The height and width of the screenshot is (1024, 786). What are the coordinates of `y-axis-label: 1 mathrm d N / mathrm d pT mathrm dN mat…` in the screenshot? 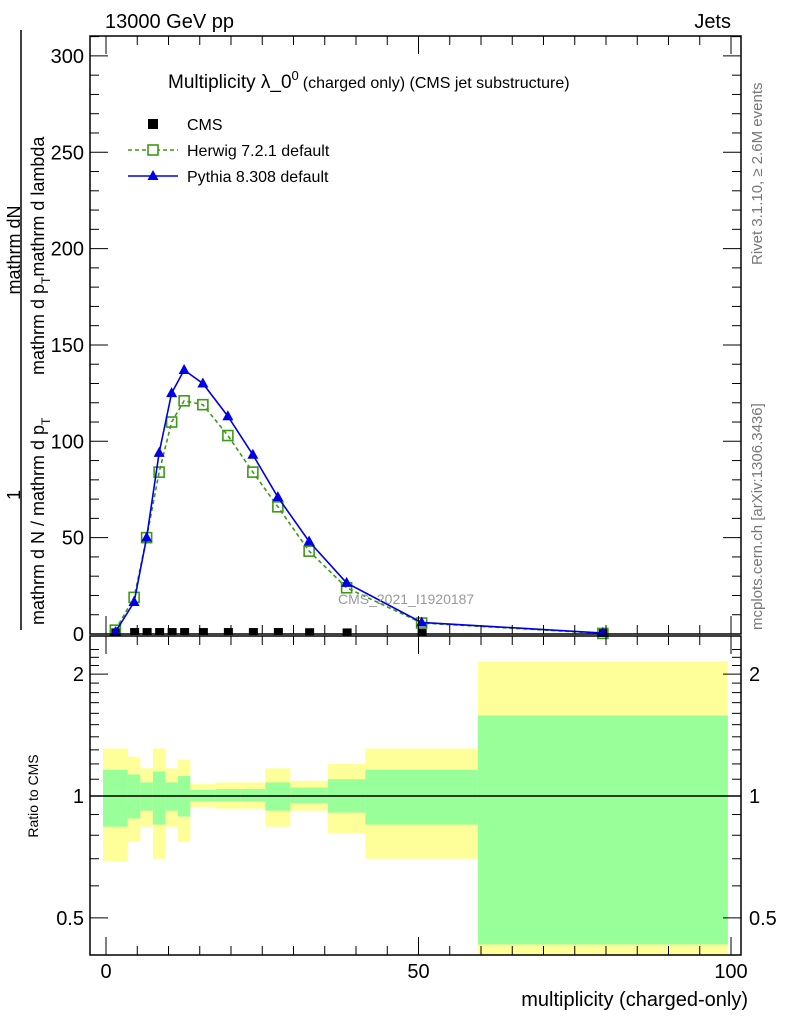 It's located at (28, 330).